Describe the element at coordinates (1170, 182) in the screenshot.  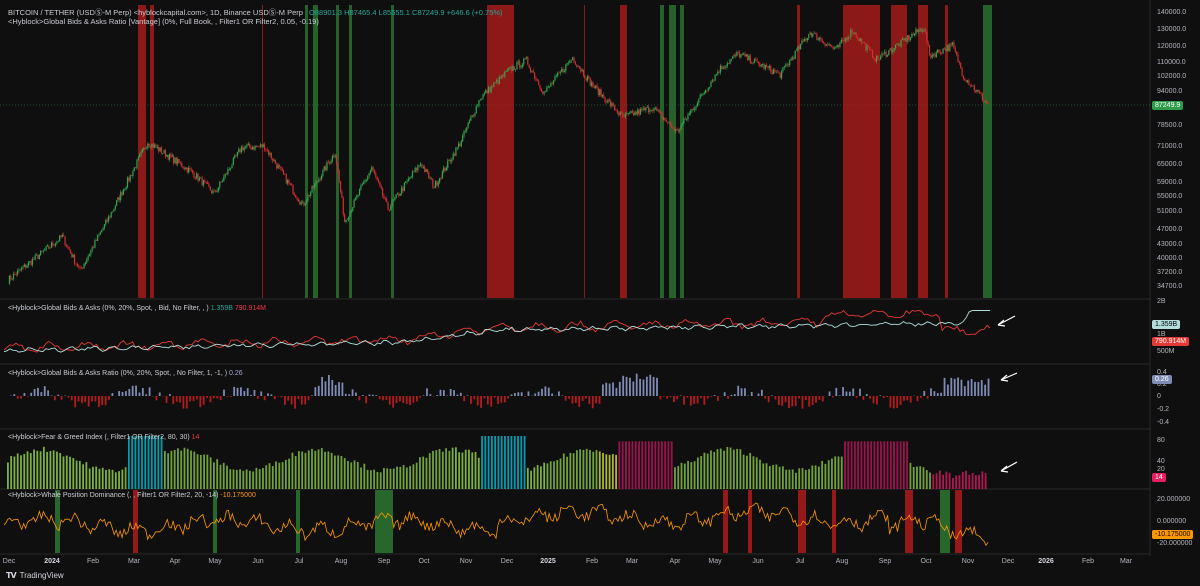
I see `price-tick-label: 59000.0` at that location.